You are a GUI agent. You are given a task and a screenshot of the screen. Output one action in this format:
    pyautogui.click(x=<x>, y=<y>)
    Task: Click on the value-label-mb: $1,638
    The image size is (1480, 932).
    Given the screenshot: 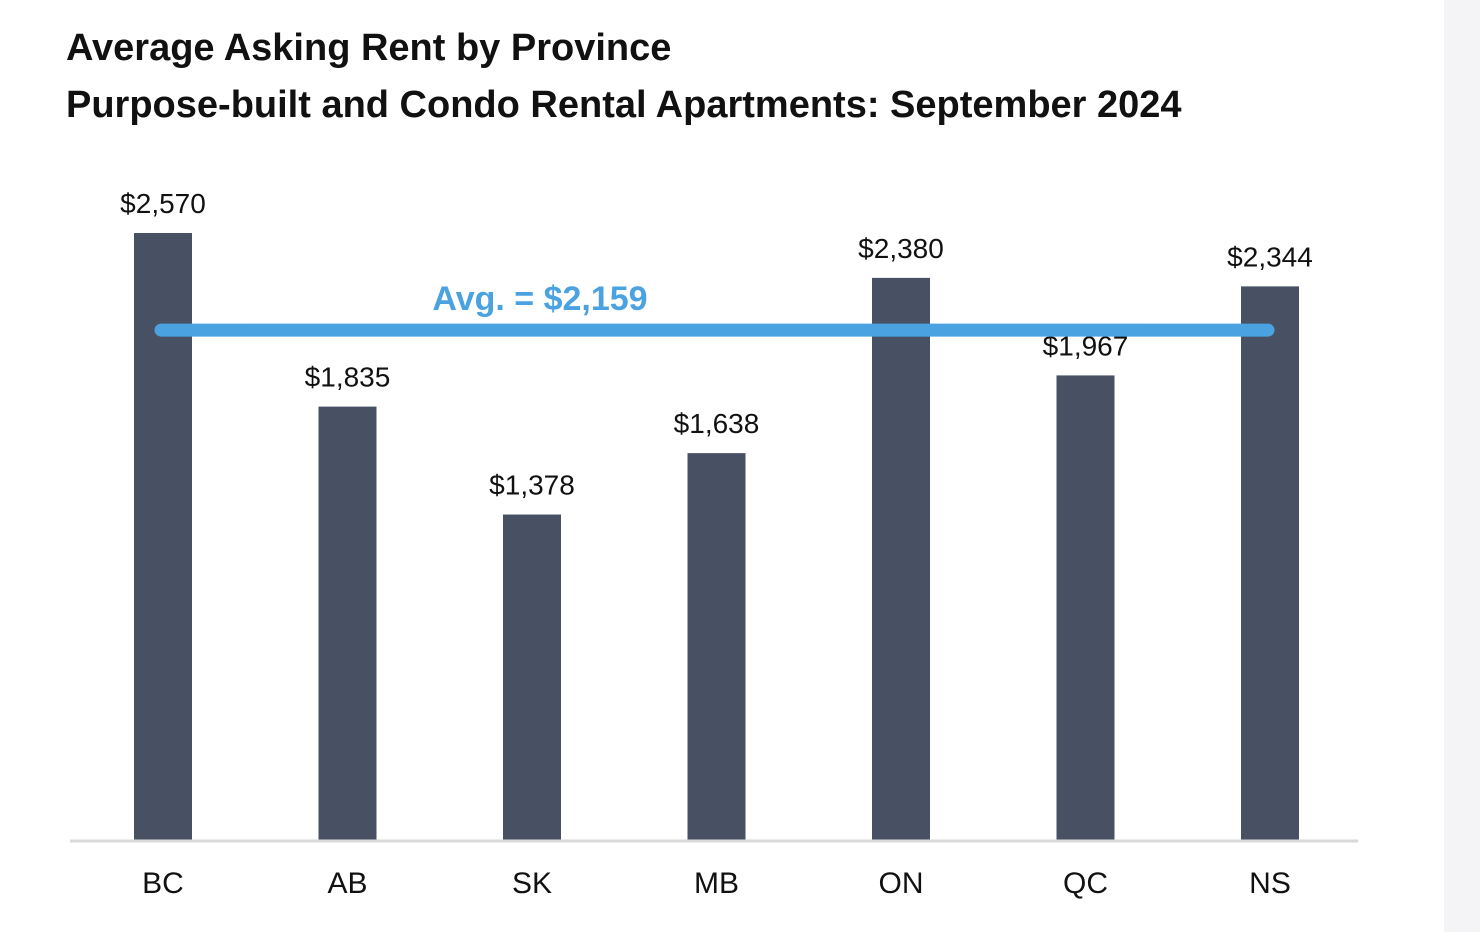 What is the action you would take?
    pyautogui.click(x=717, y=423)
    